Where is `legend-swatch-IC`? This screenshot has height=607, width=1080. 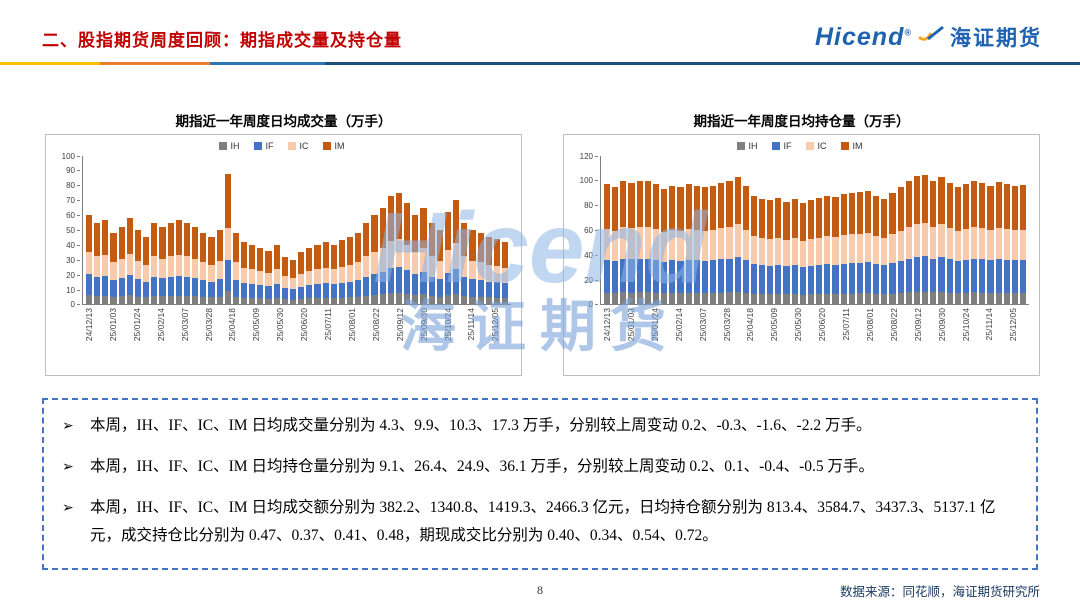 legend-swatch-IC is located at coordinates (809, 146).